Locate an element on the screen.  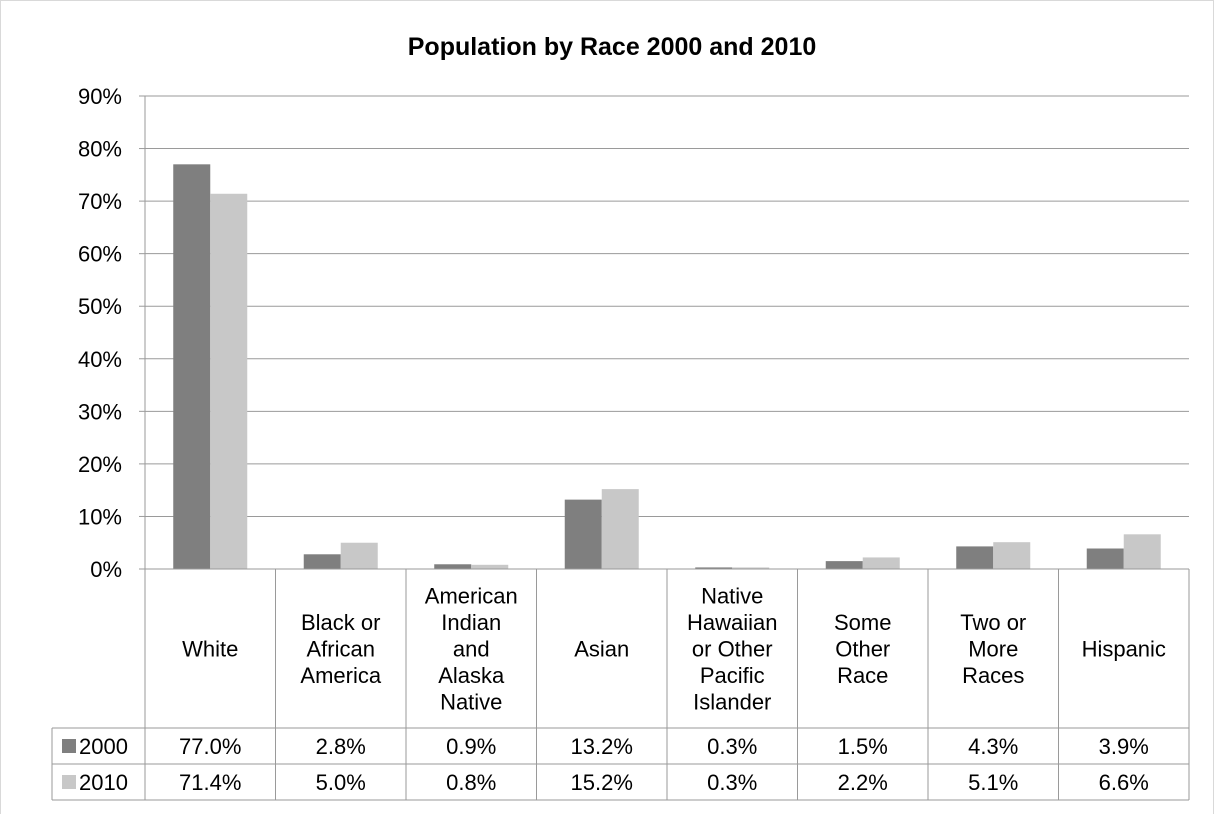
chart-title: Population by Race 2000 and 2010 is located at coordinates (612, 47).